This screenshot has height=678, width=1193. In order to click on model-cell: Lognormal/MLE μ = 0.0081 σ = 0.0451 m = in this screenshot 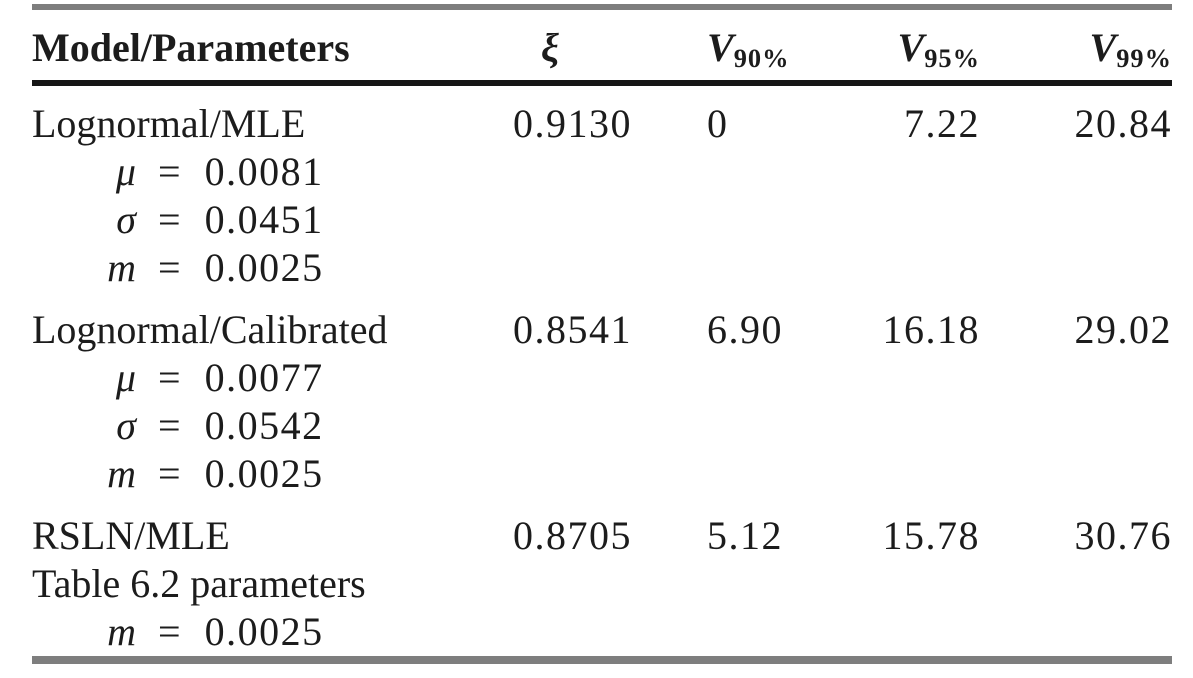, I will do `click(246, 187)`.